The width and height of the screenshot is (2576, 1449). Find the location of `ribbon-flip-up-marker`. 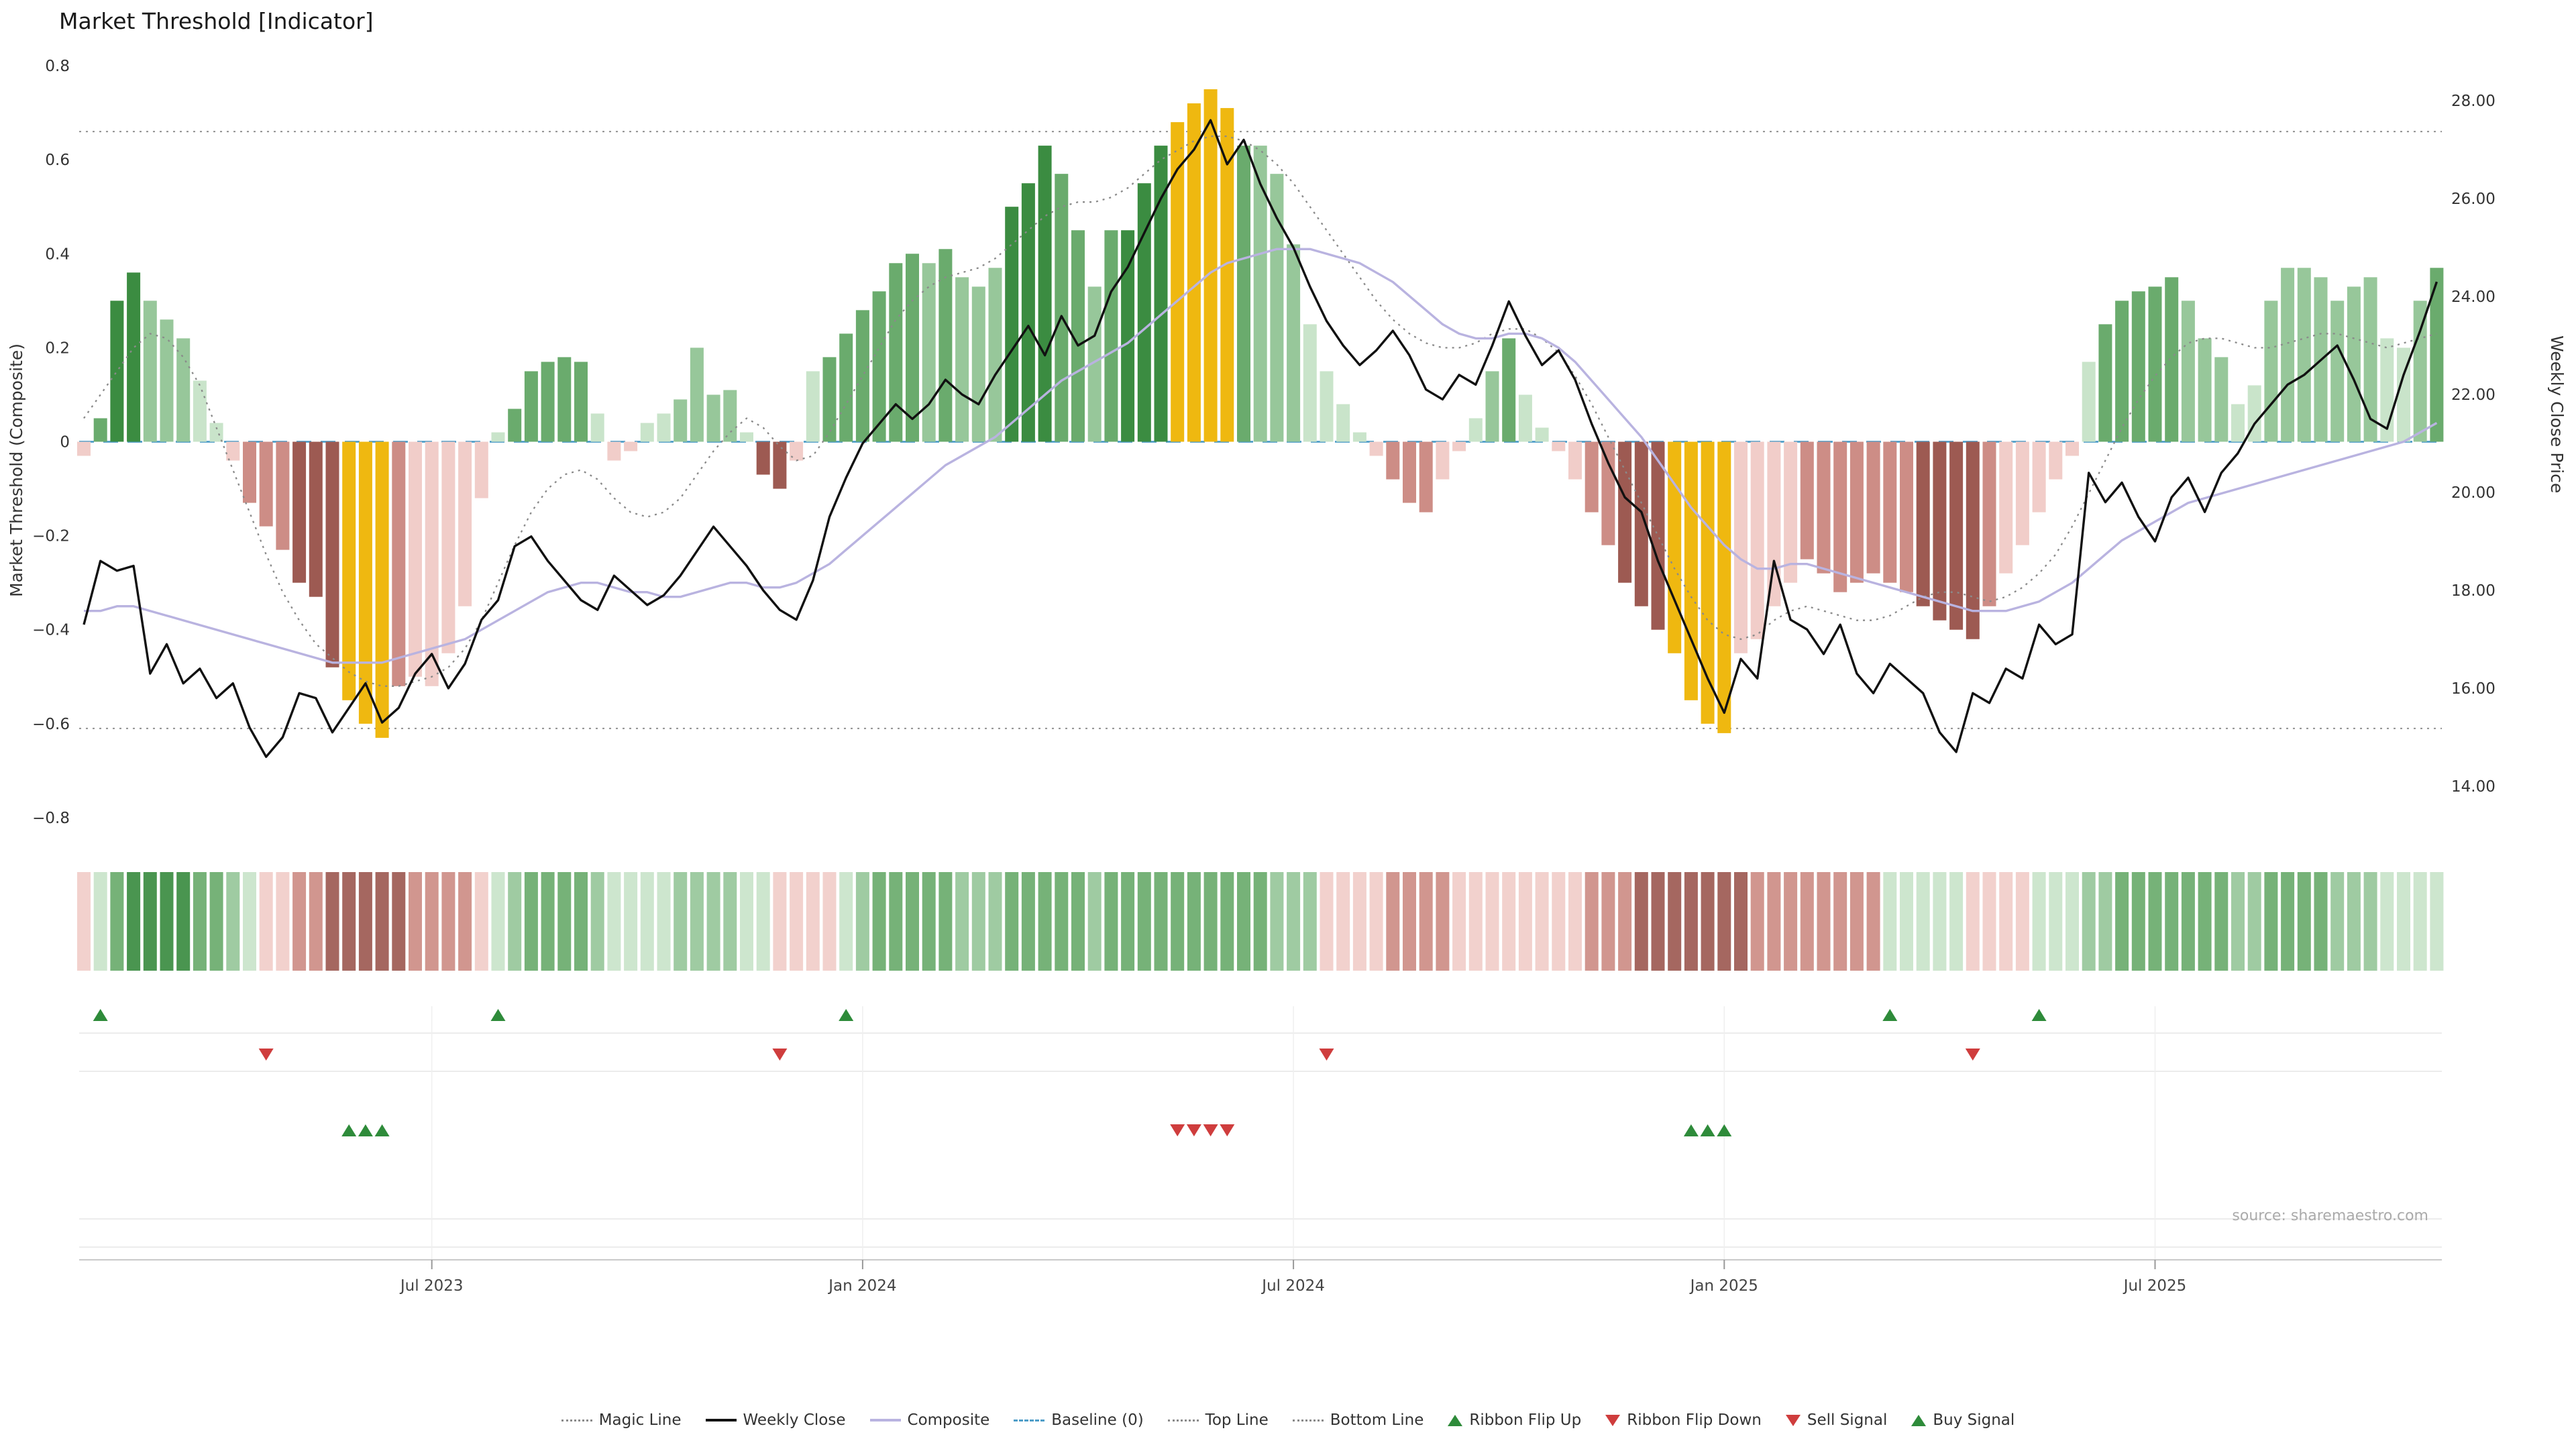

ribbon-flip-up-marker is located at coordinates (2039, 1015).